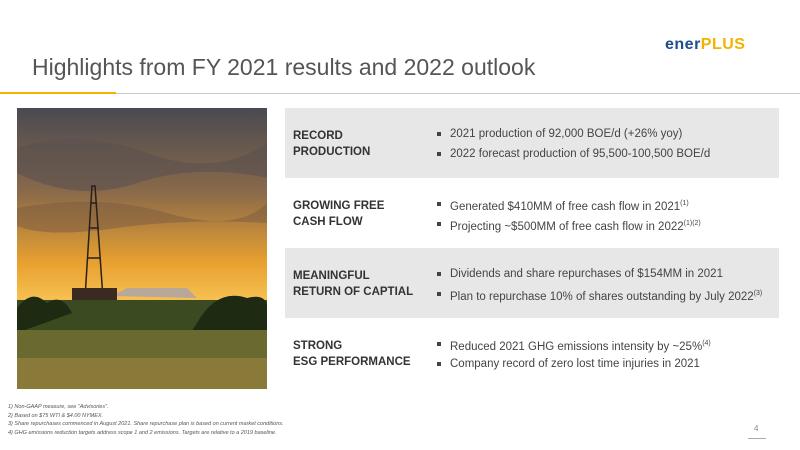 The image size is (800, 450). Describe the element at coordinates (338, 214) in the screenshot. I see `row-label: GROWING FREE CASH FLOW` at that location.